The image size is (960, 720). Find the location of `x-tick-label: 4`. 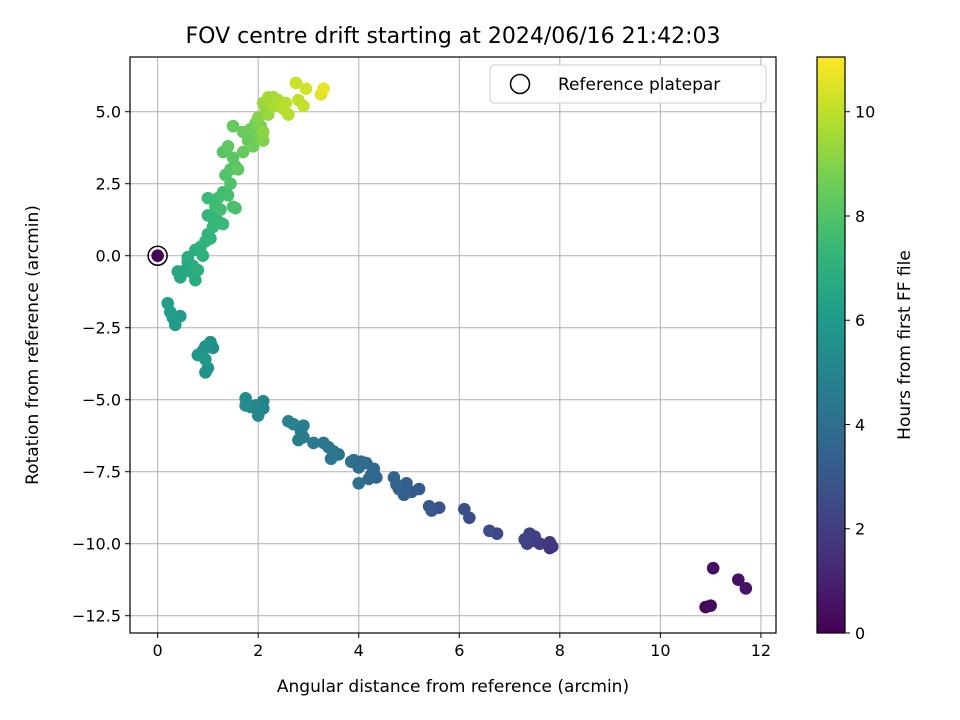

x-tick-label: 4 is located at coordinates (359, 650).